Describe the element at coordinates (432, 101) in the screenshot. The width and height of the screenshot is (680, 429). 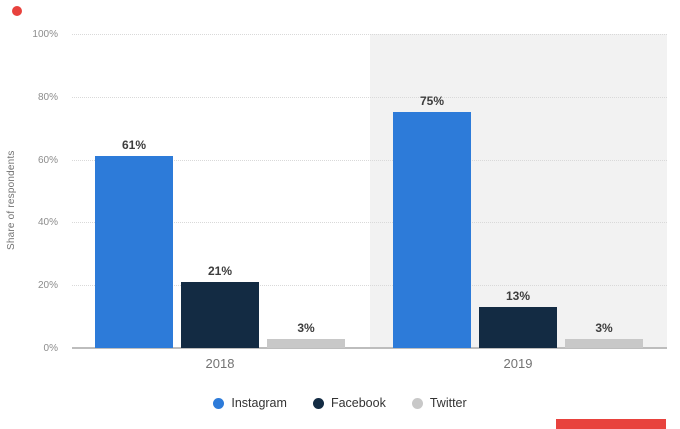
I see `bar-value-label-instagram-2019: 75%` at that location.